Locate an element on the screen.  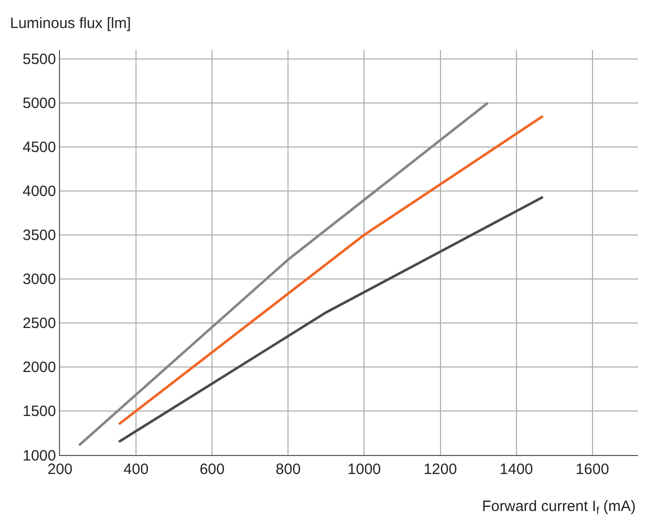
y-tick-label: 2500 is located at coordinates (39, 323).